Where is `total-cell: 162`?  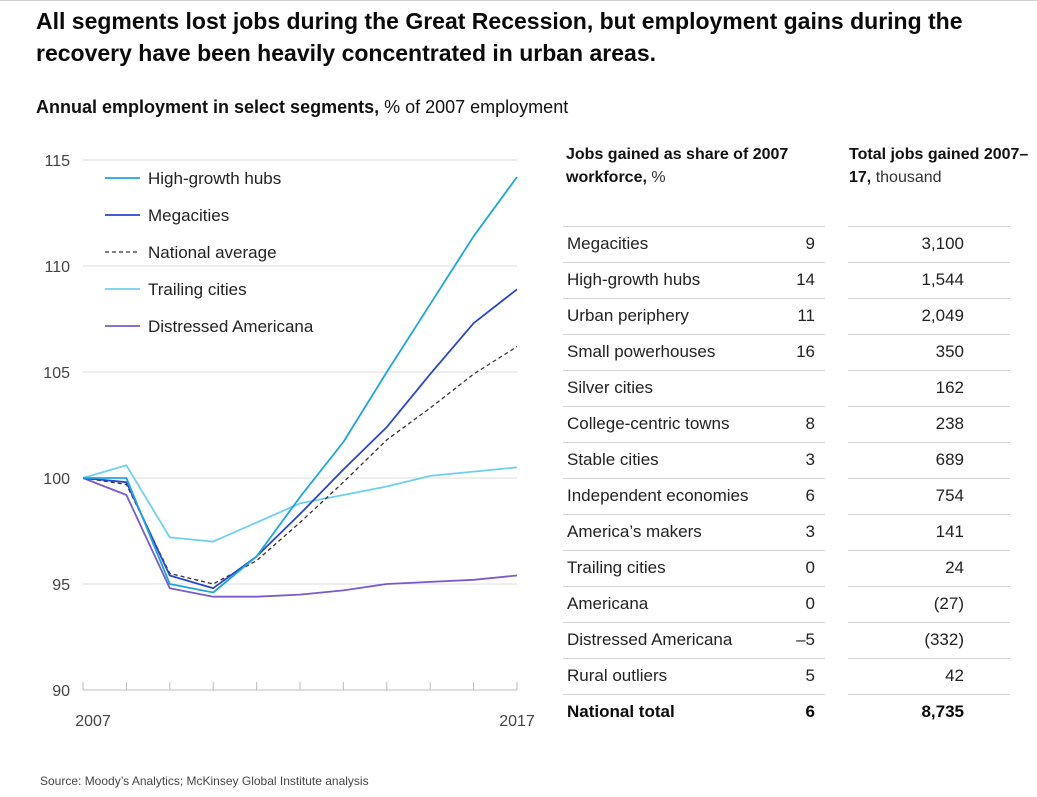
total-cell: 162 is located at coordinates (929, 388).